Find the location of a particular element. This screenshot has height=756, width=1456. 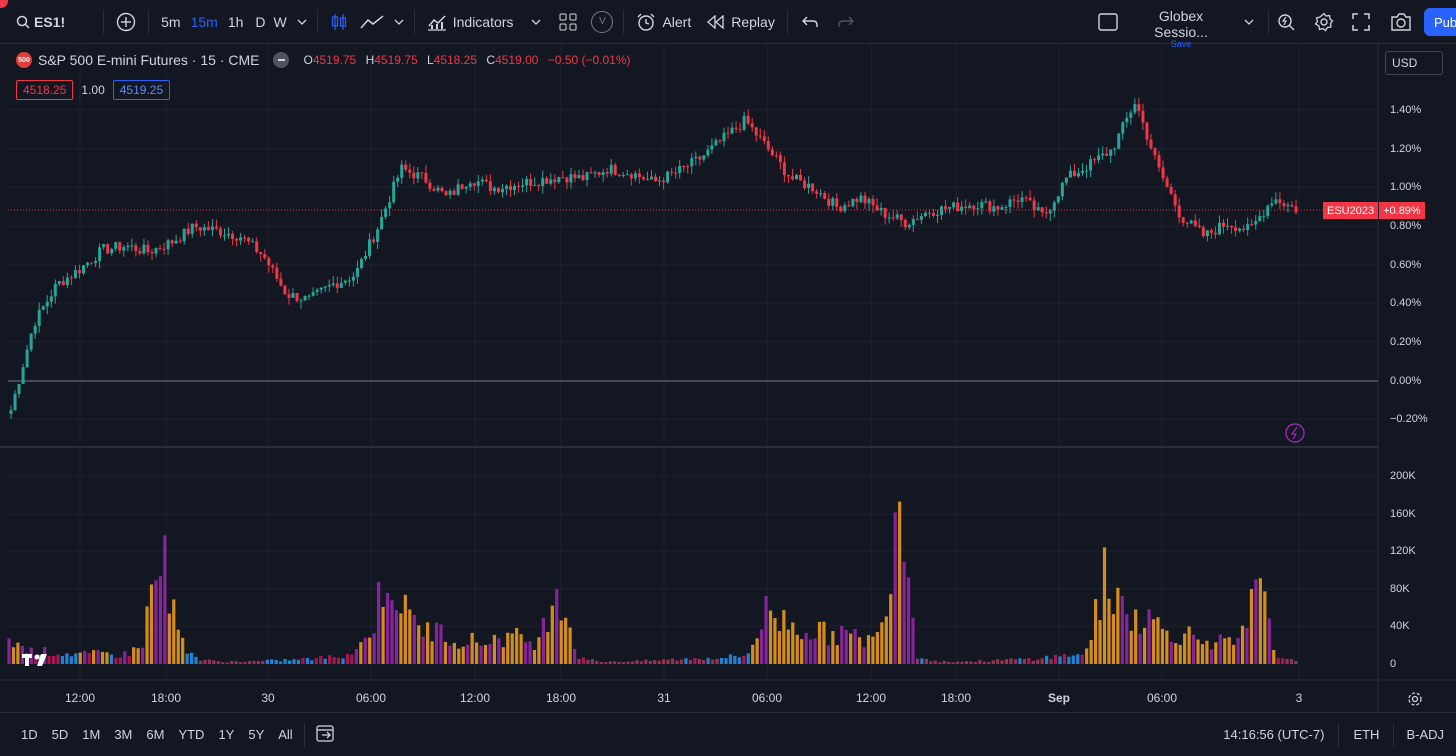

chart-type-dropdown is located at coordinates (399, 21).